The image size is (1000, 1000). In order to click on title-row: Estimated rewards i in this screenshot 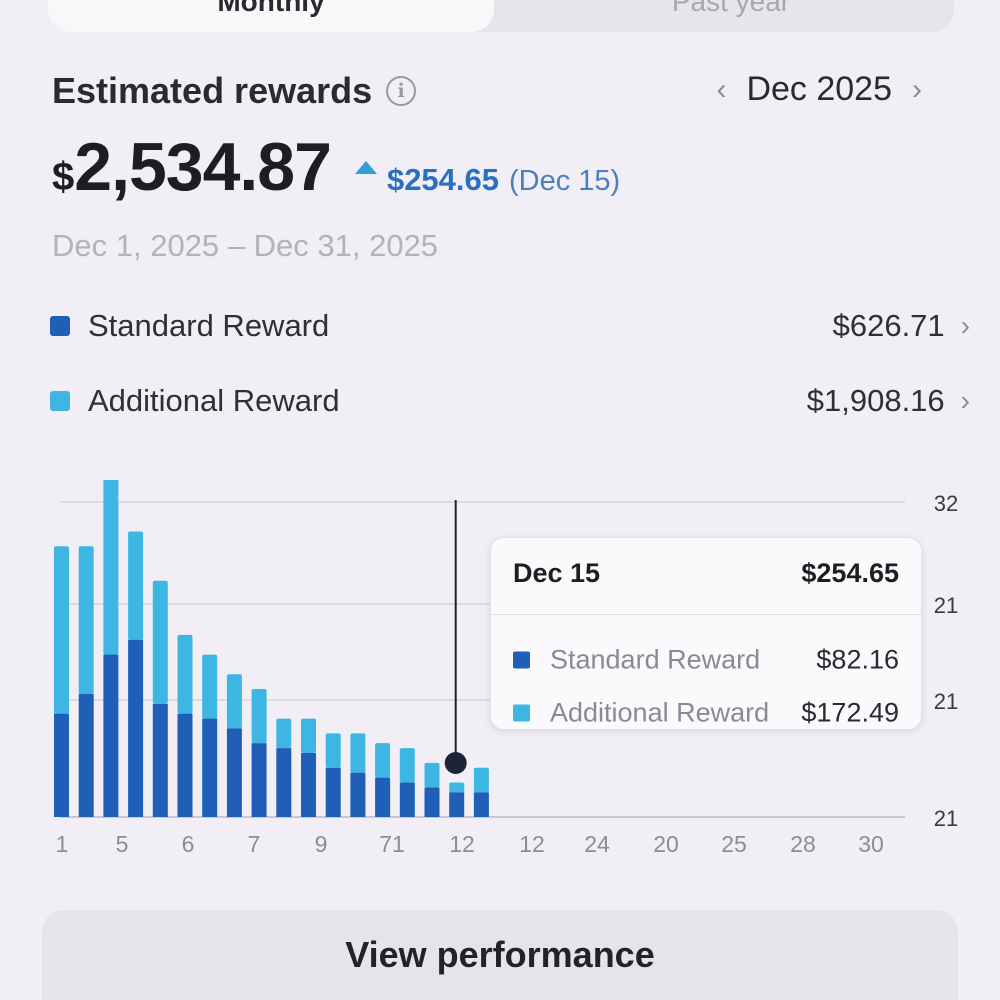, I will do `click(234, 91)`.